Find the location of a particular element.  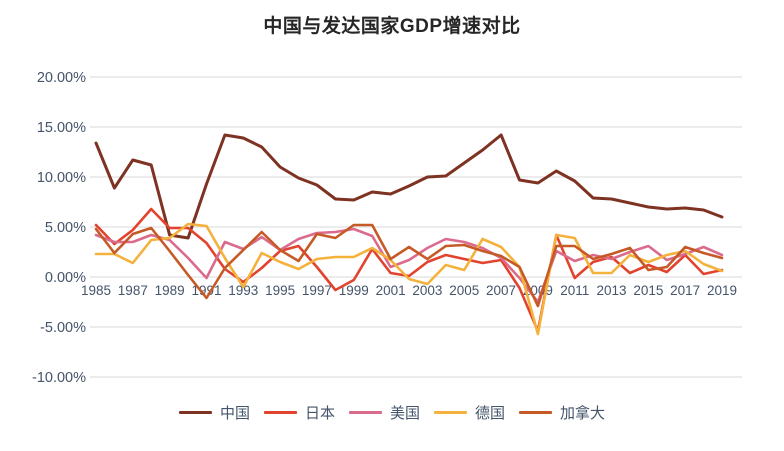

series-line-美国 is located at coordinates (409, 265).